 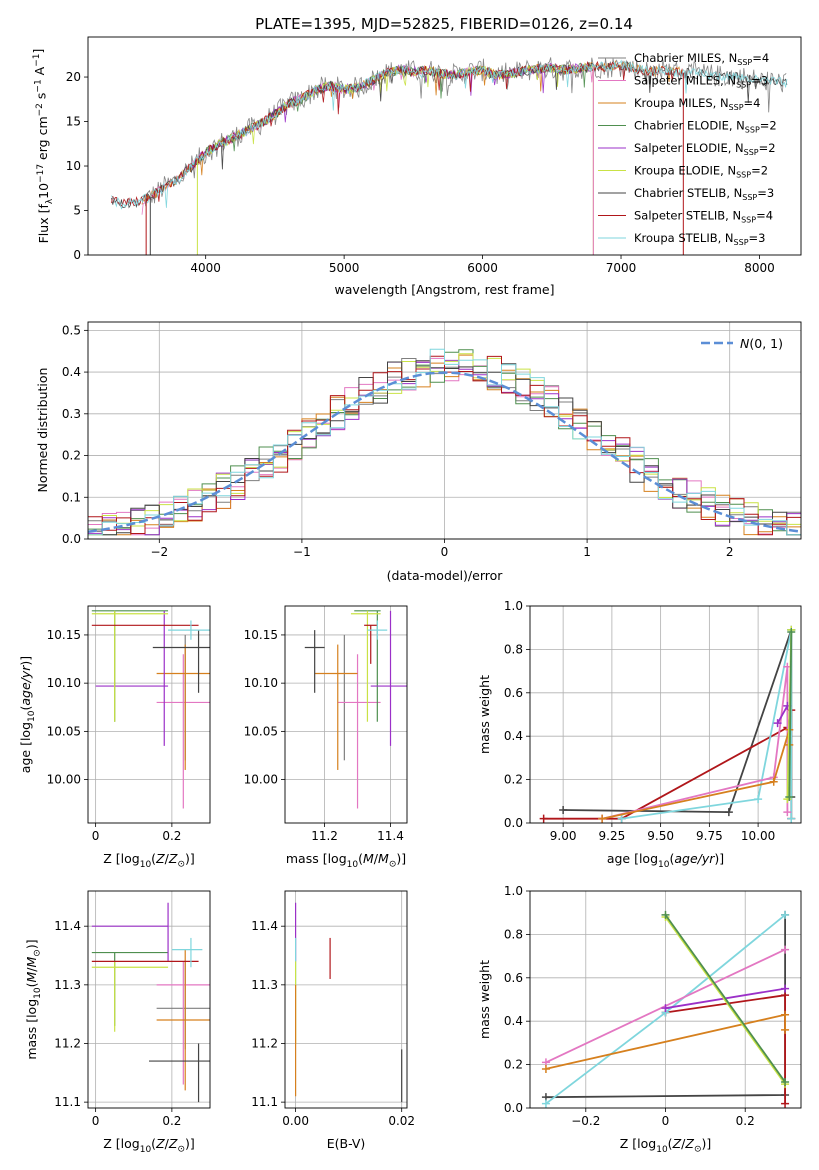 I want to click on legend-label: Chabrier MILES, NSSP=4, so click(x=701, y=59).